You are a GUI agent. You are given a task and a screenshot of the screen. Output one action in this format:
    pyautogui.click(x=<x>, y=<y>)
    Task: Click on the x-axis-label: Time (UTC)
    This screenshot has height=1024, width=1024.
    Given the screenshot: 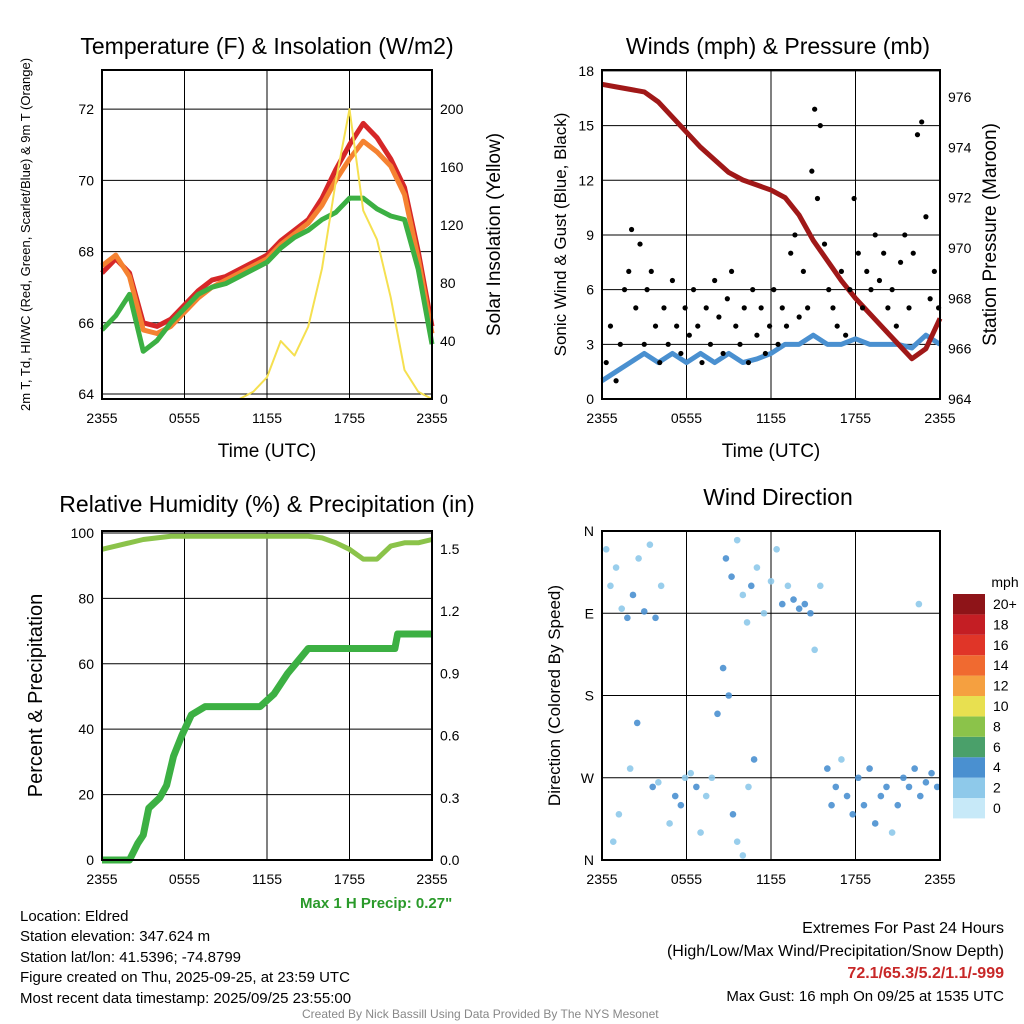 What is the action you would take?
    pyautogui.click(x=771, y=451)
    